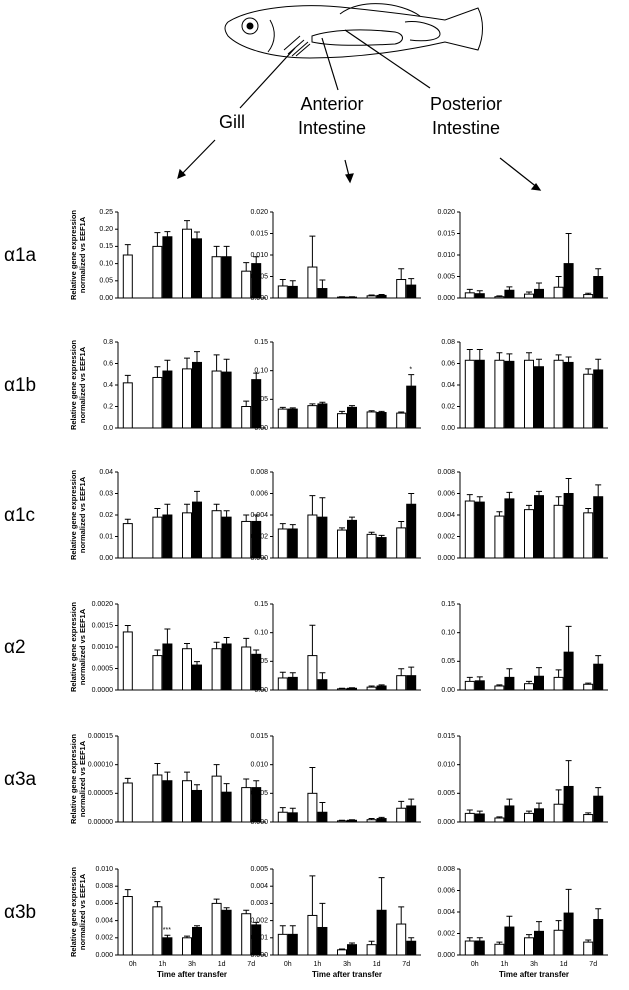  I want to click on row-label: α1b, so click(20, 385).